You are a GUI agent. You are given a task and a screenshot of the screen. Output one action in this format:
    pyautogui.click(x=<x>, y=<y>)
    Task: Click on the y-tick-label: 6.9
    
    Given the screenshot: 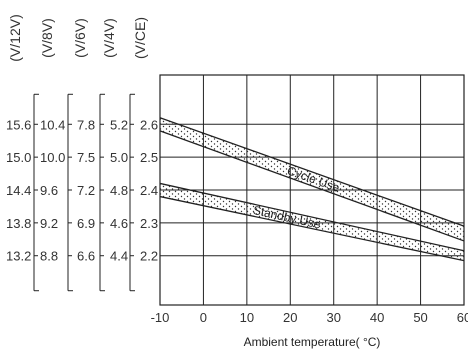 What is the action you would take?
    pyautogui.click(x=86, y=223)
    